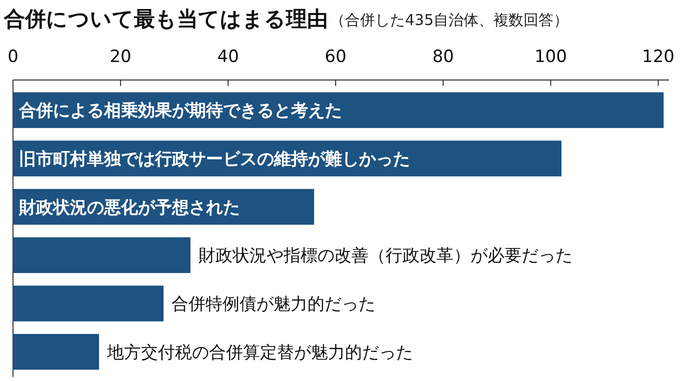  What do you see at coordinates (228, 57) in the screenshot?
I see `x-tick-label: 40` at bounding box center [228, 57].